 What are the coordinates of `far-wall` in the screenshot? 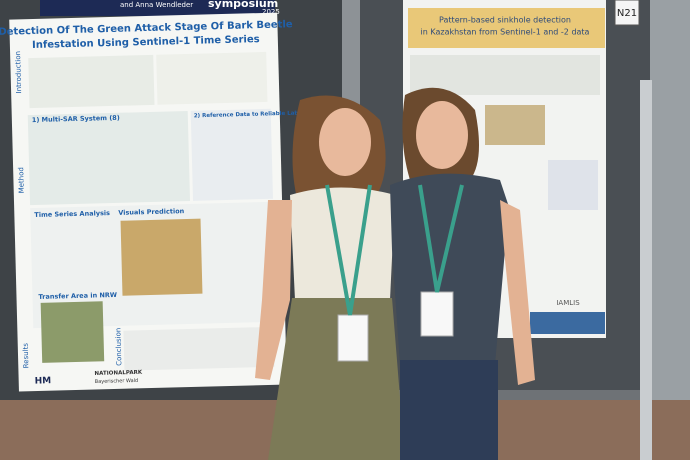 It's located at (670, 200).